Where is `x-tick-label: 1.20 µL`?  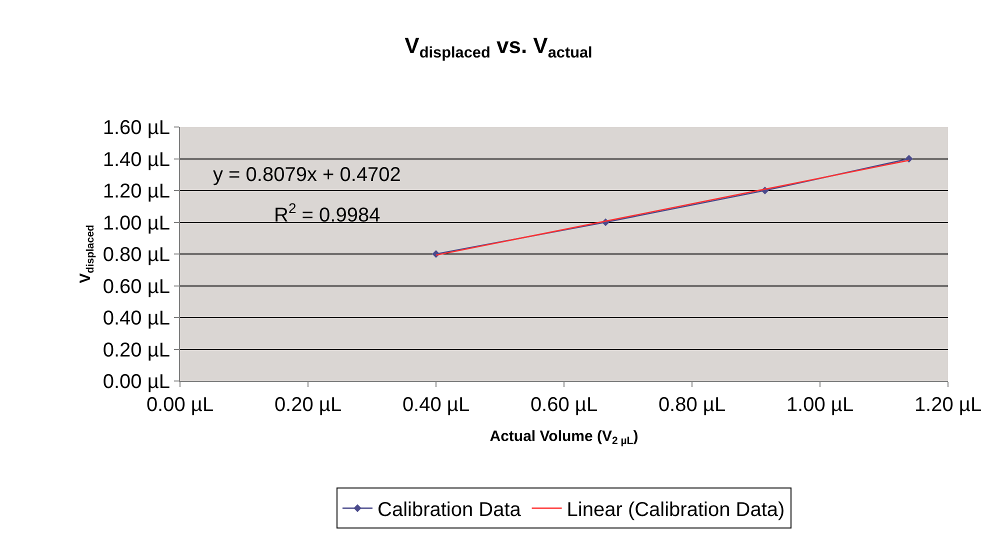 x-tick-label: 1.20 µL is located at coordinates (948, 405).